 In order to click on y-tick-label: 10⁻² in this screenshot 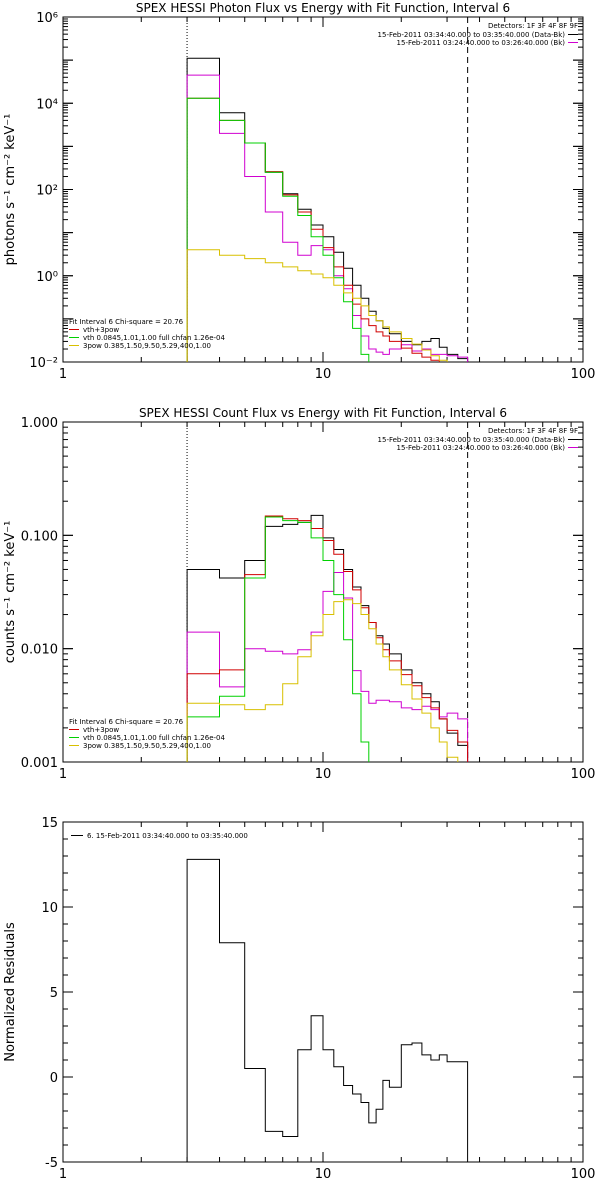, I will do `click(43, 363)`.